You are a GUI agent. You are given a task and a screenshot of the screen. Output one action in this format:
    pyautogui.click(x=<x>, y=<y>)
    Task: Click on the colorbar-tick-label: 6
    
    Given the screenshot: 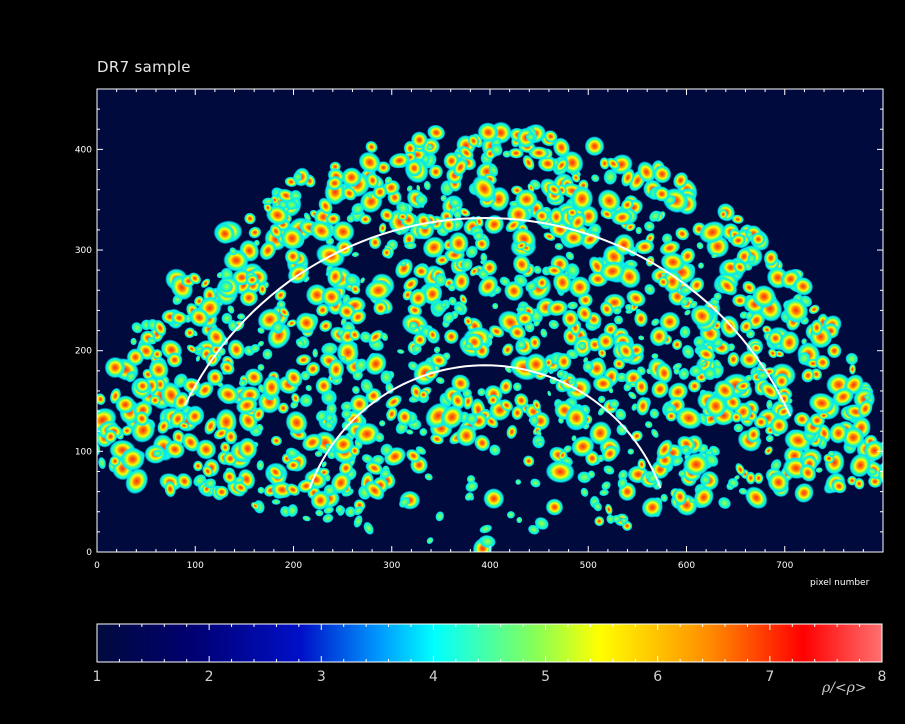 What is the action you would take?
    pyautogui.click(x=657, y=677)
    